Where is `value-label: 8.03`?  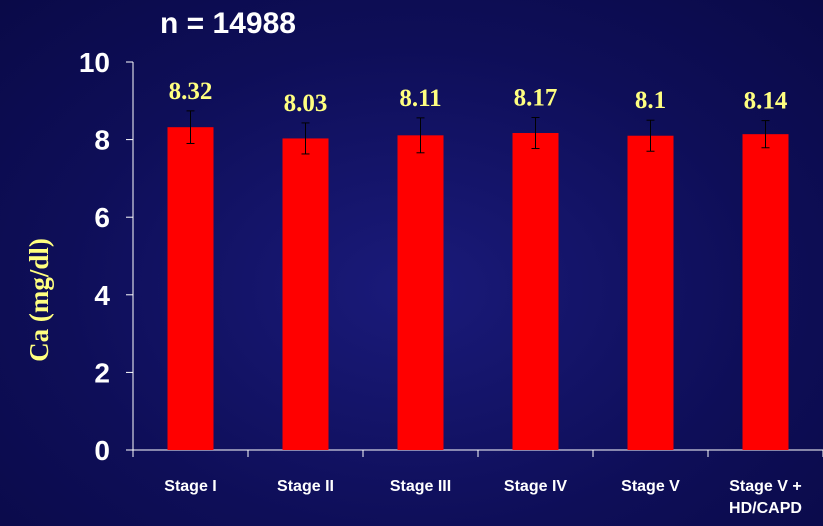
value-label: 8.03 is located at coordinates (306, 103).